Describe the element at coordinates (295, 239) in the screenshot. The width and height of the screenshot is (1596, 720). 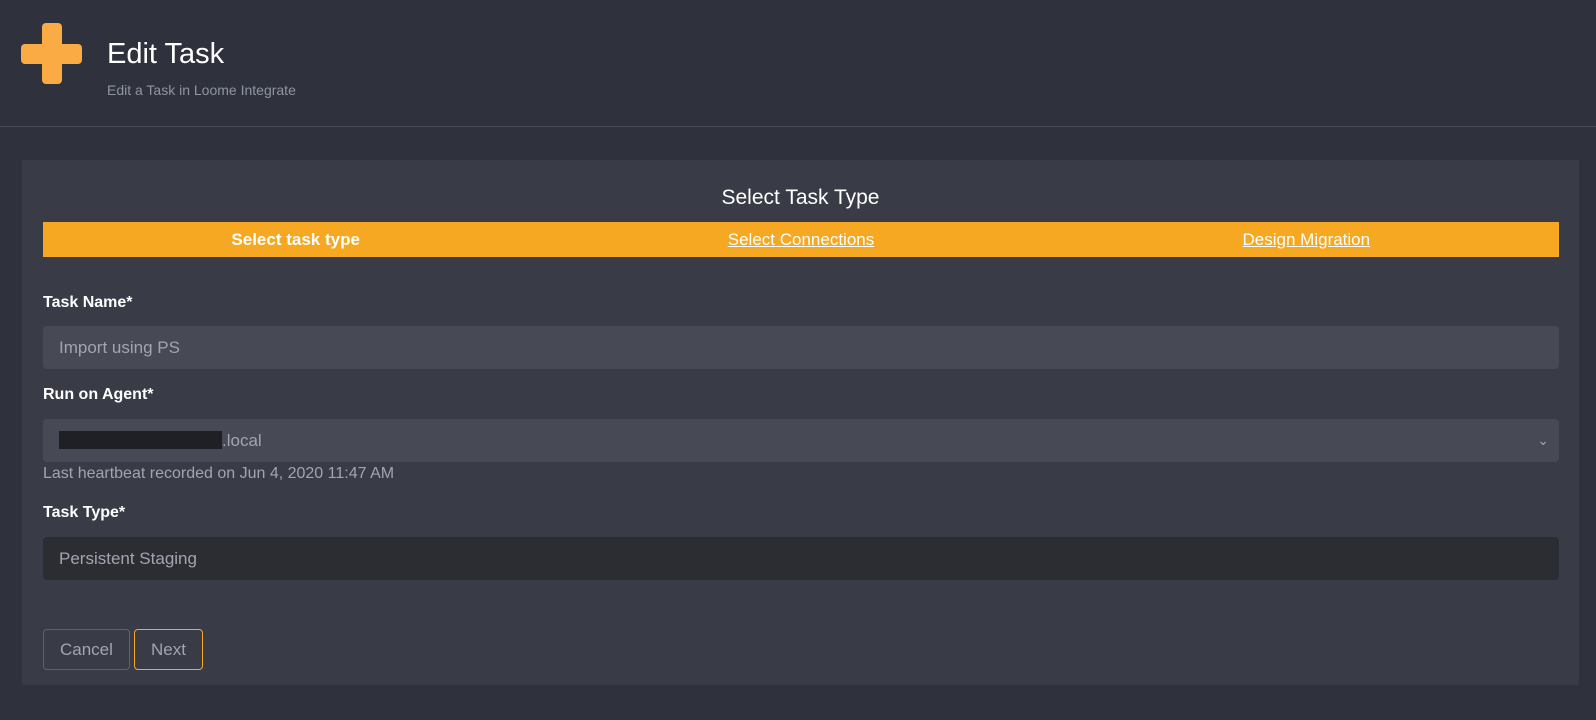
I see `step-select-task-type: Select task type` at that location.